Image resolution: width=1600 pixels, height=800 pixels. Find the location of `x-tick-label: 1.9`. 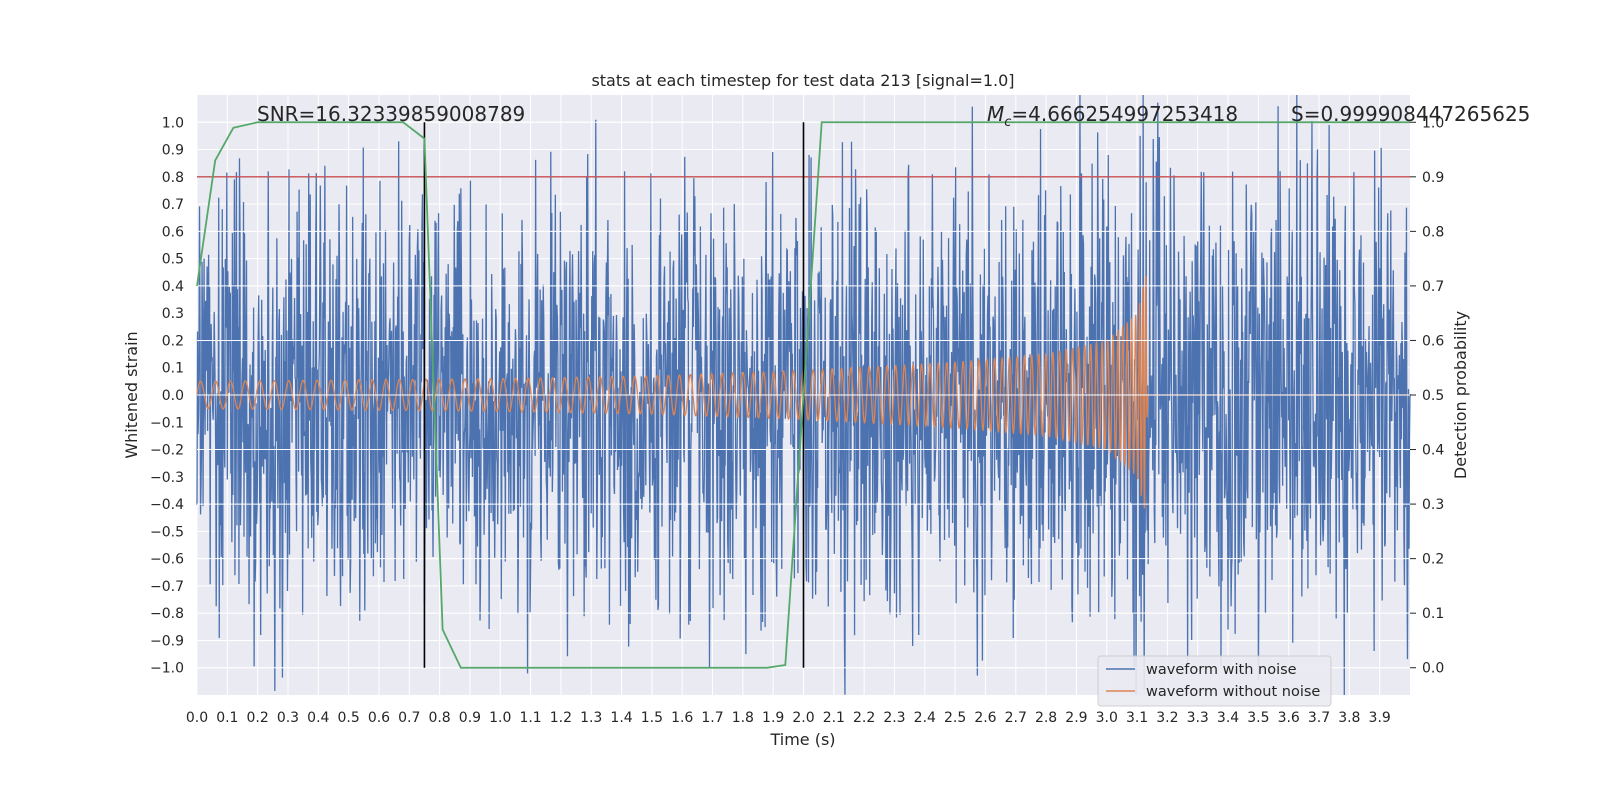

x-tick-label: 1.9 is located at coordinates (773, 718).